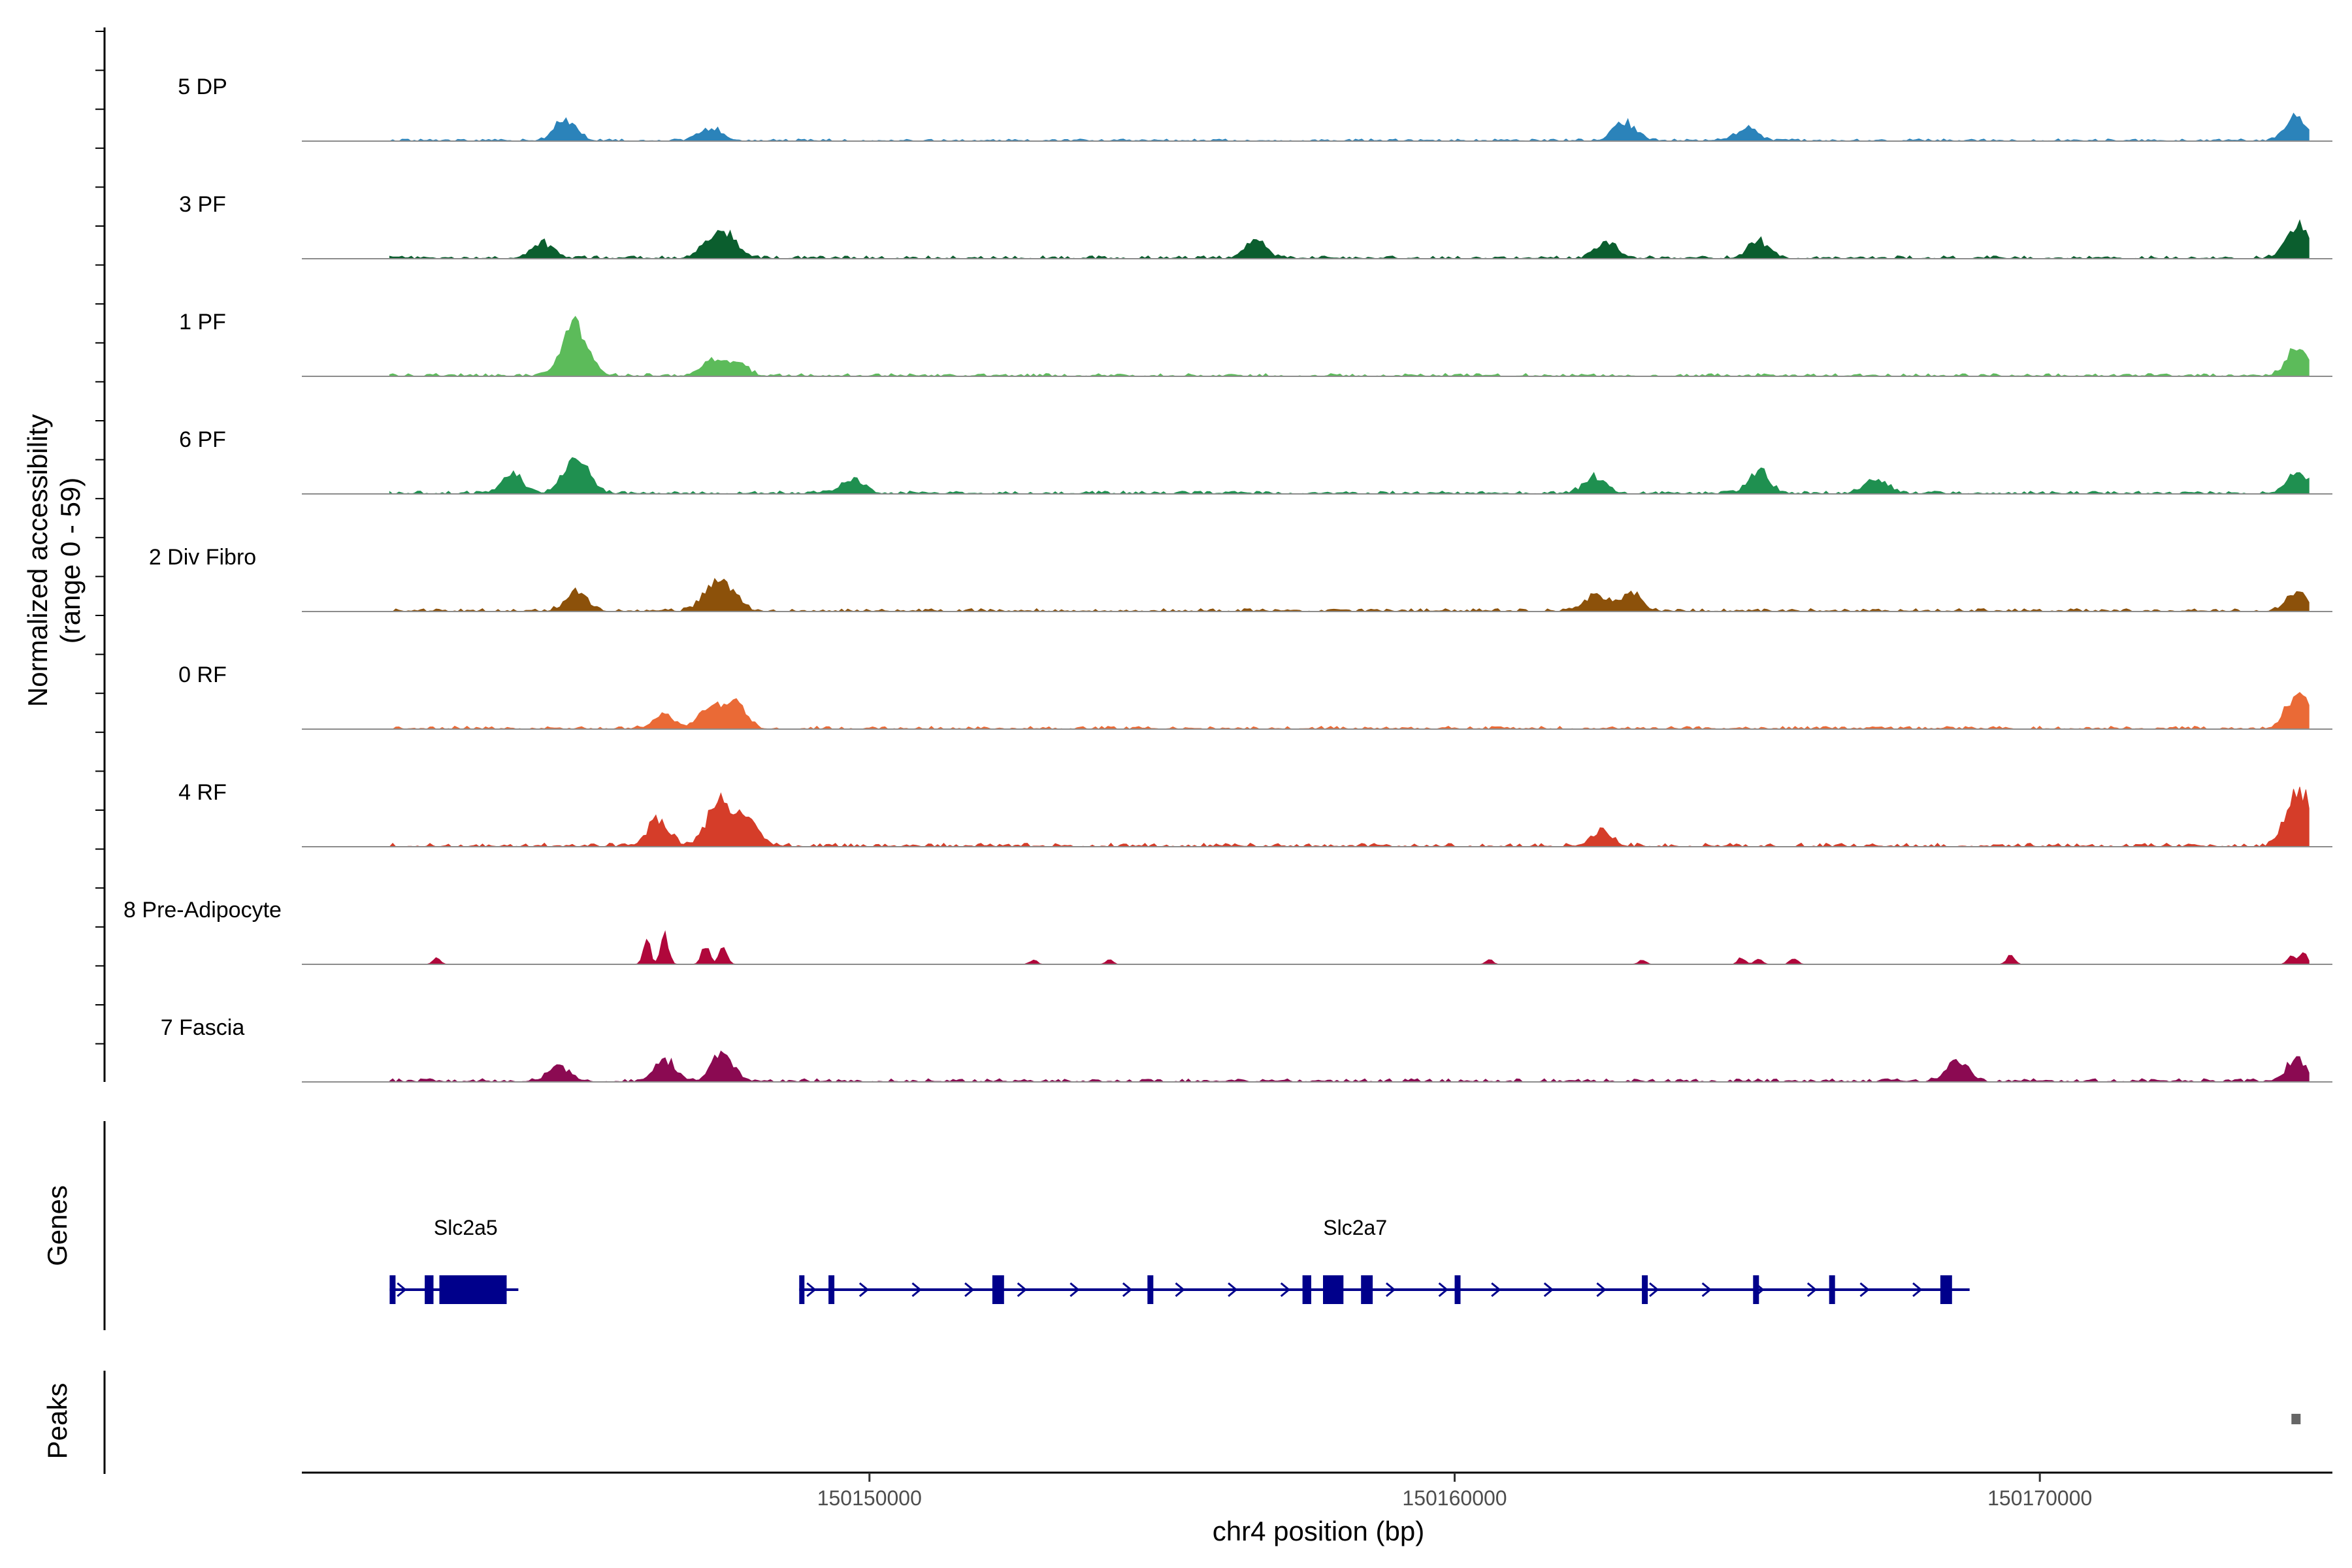 This screenshot has height=1568, width=2352. What do you see at coordinates (1202, 1422) in the screenshot?
I see `peaks-panel` at bounding box center [1202, 1422].